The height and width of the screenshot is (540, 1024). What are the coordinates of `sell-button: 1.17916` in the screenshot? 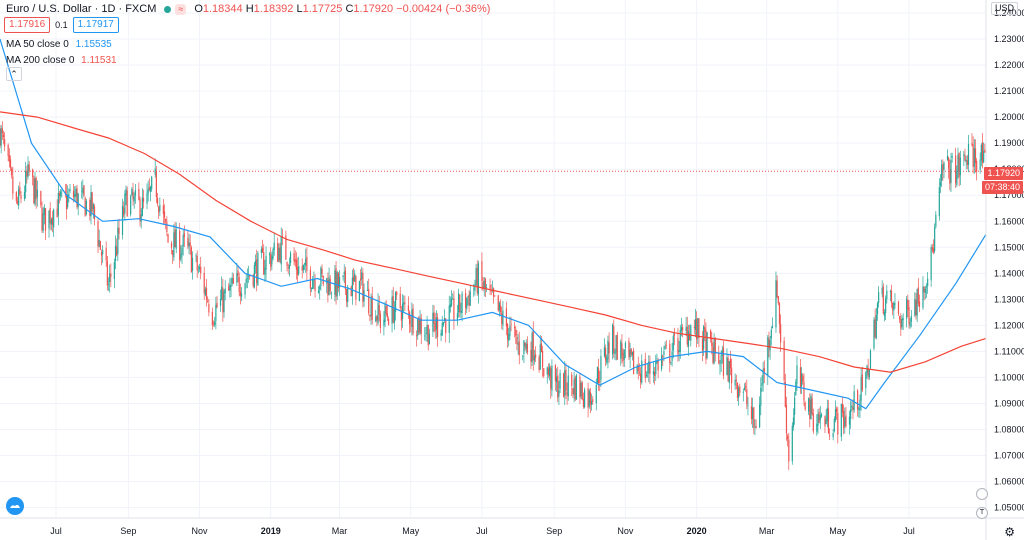 It's located at (27, 25).